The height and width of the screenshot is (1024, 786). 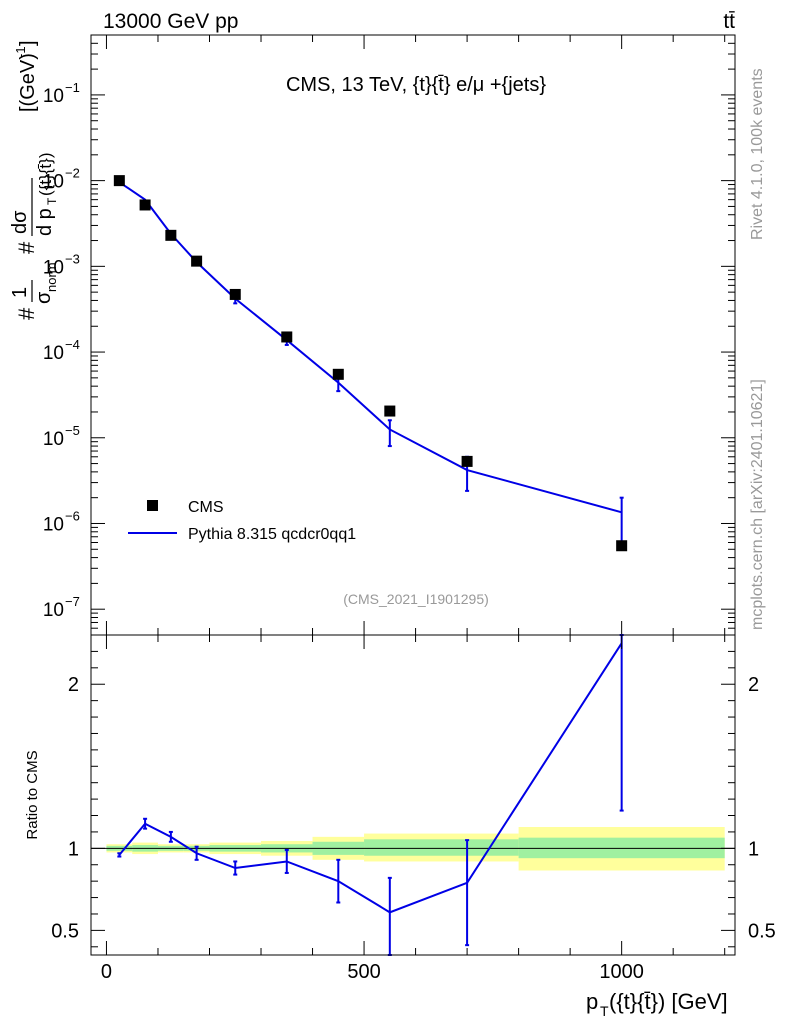 What do you see at coordinates (757, 154) in the screenshot?
I see `rivet-label: Rivet 4.1.0, 100k events` at bounding box center [757, 154].